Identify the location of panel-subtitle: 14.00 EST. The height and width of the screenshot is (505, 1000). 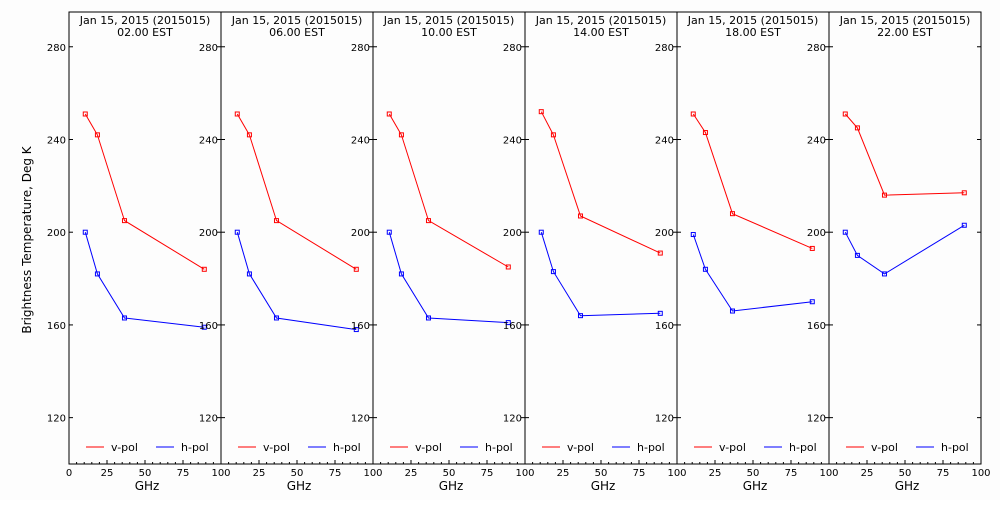
(601, 32).